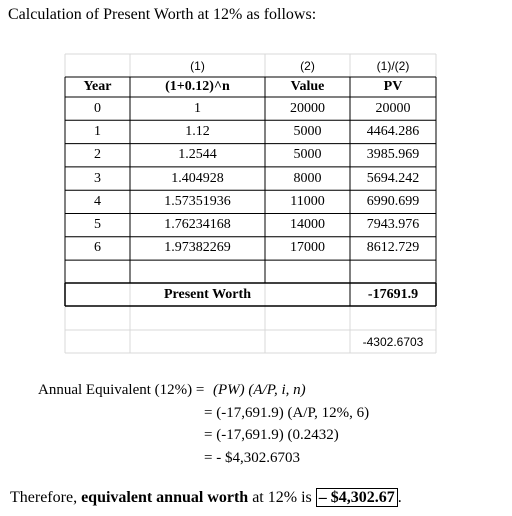  What do you see at coordinates (393, 294) in the screenshot?
I see `table-cell: -17691.9` at bounding box center [393, 294].